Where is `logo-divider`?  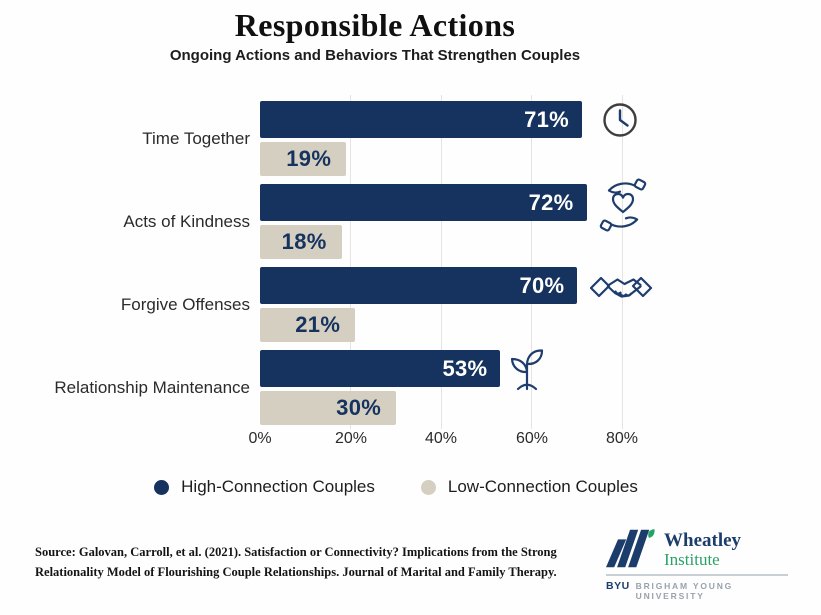 logo-divider is located at coordinates (697, 575).